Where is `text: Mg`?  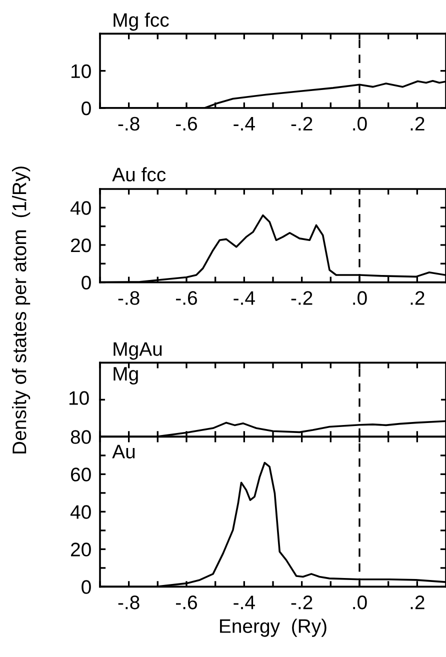 text: Mg is located at coordinates (126, 376).